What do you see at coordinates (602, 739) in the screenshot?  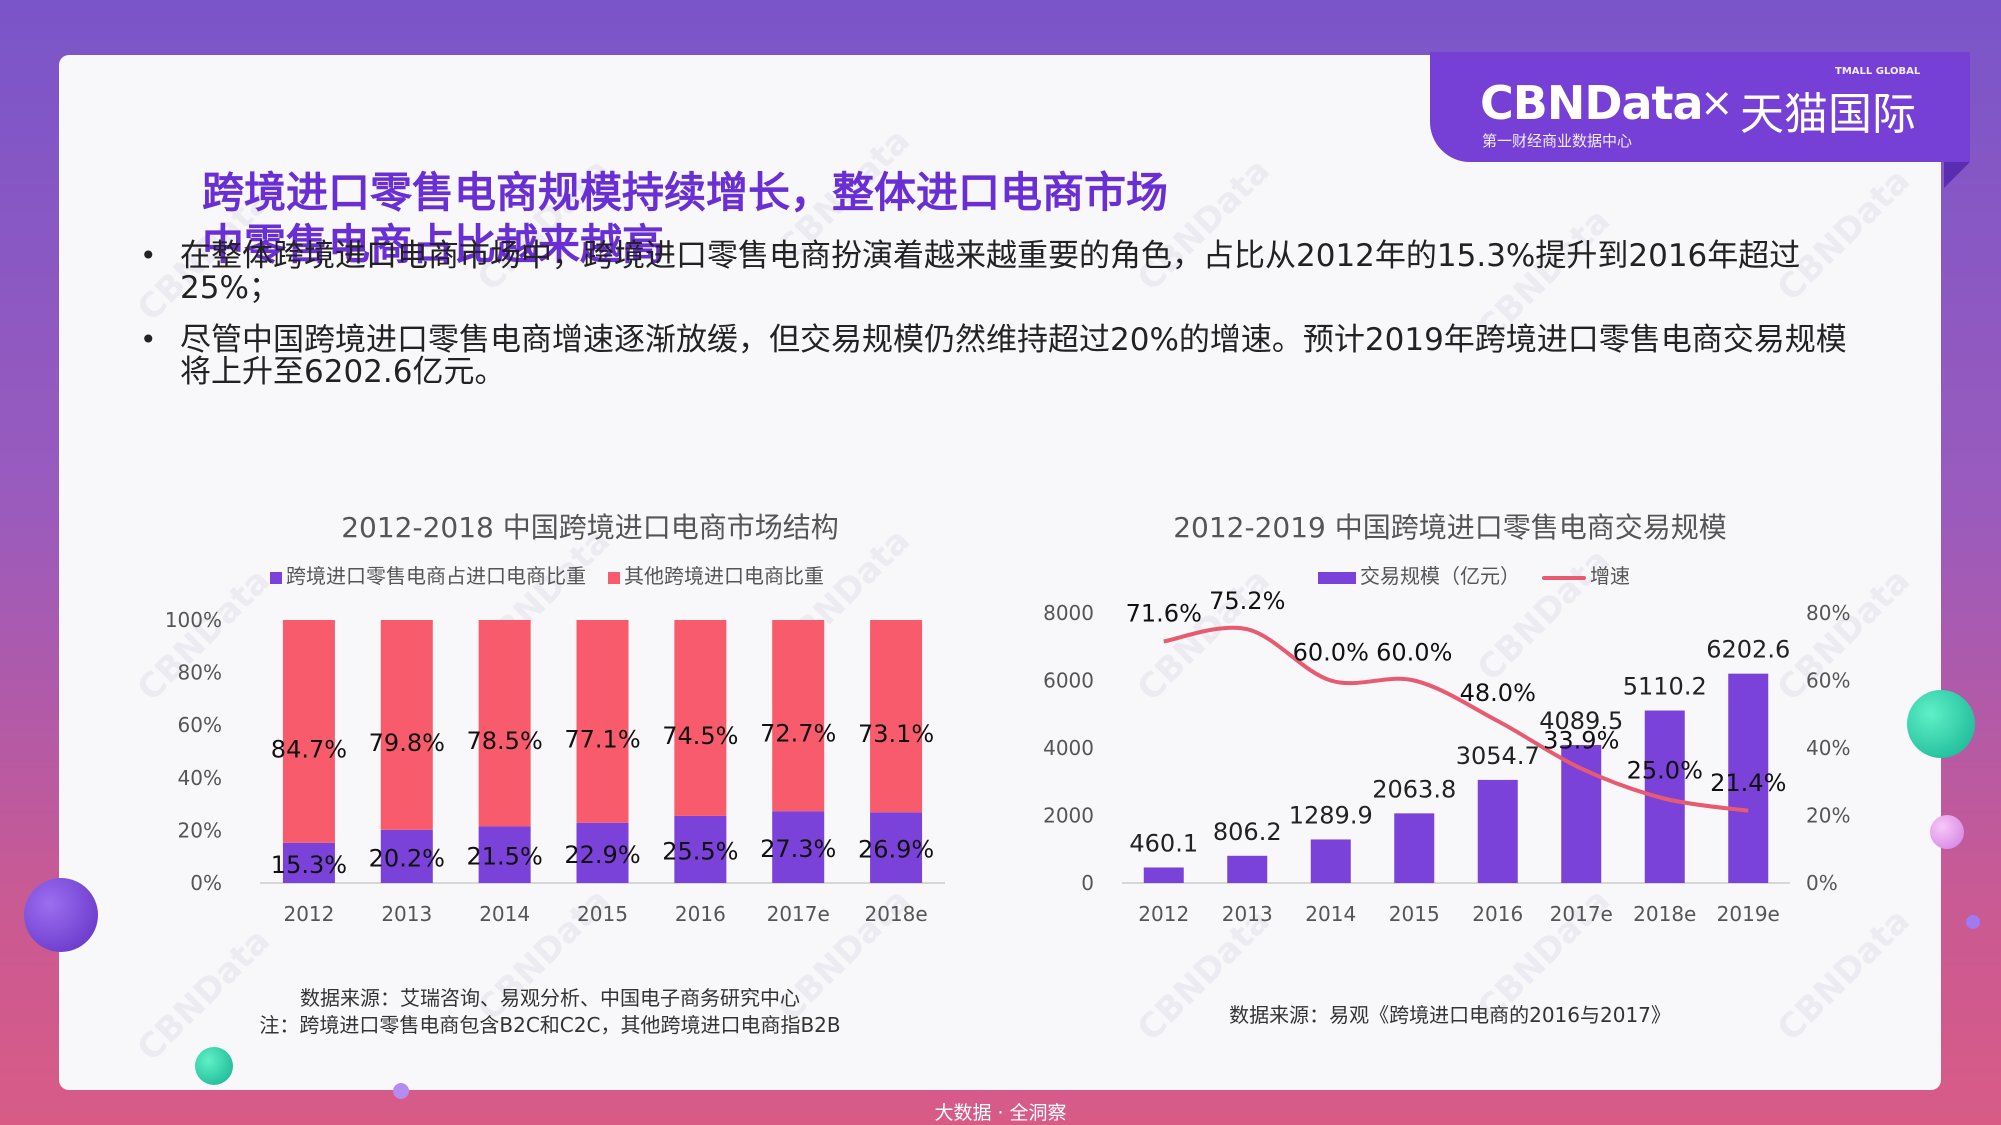 I see `data-label: 77.1%` at bounding box center [602, 739].